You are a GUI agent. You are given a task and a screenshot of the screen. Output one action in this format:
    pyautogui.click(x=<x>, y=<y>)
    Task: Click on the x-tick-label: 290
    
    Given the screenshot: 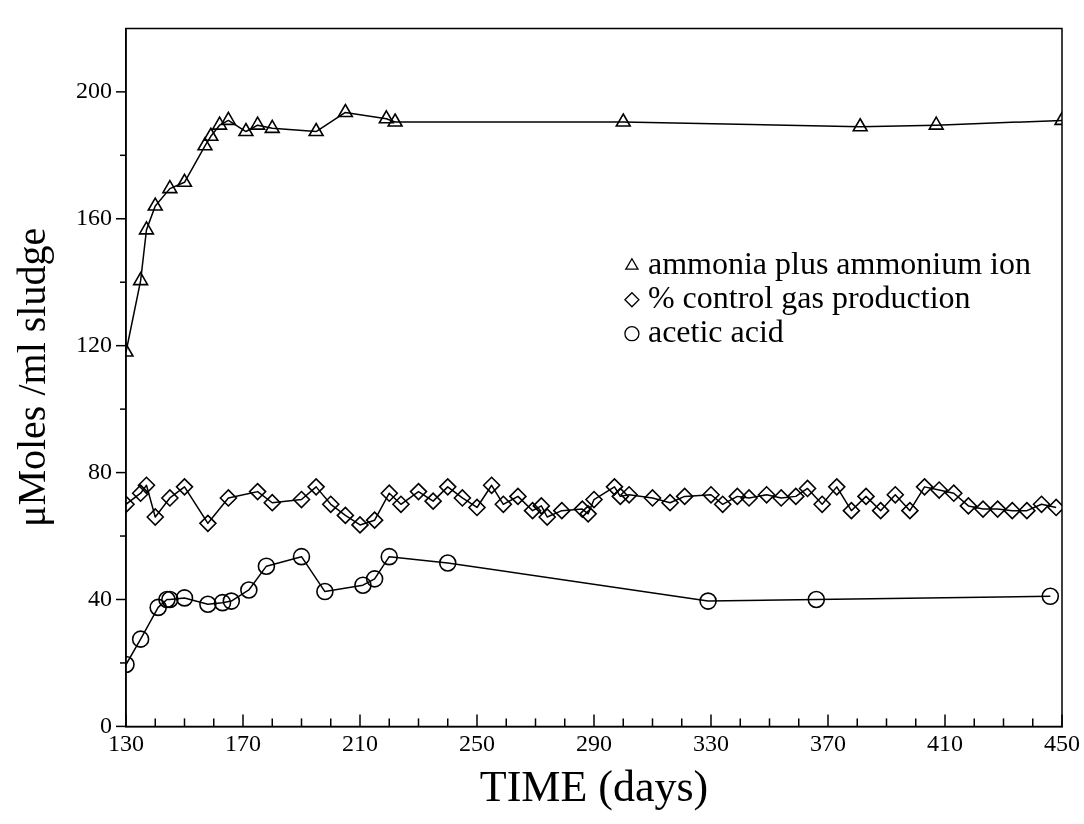 What is the action you would take?
    pyautogui.click(x=594, y=743)
    